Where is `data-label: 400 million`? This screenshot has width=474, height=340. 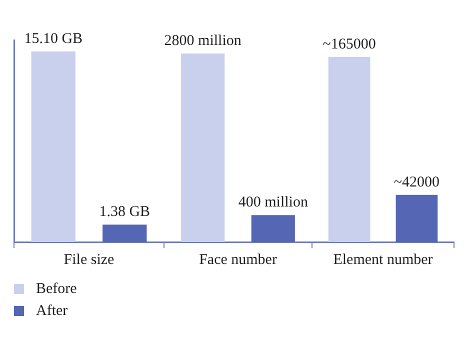
data-label: 400 million is located at coordinates (273, 202).